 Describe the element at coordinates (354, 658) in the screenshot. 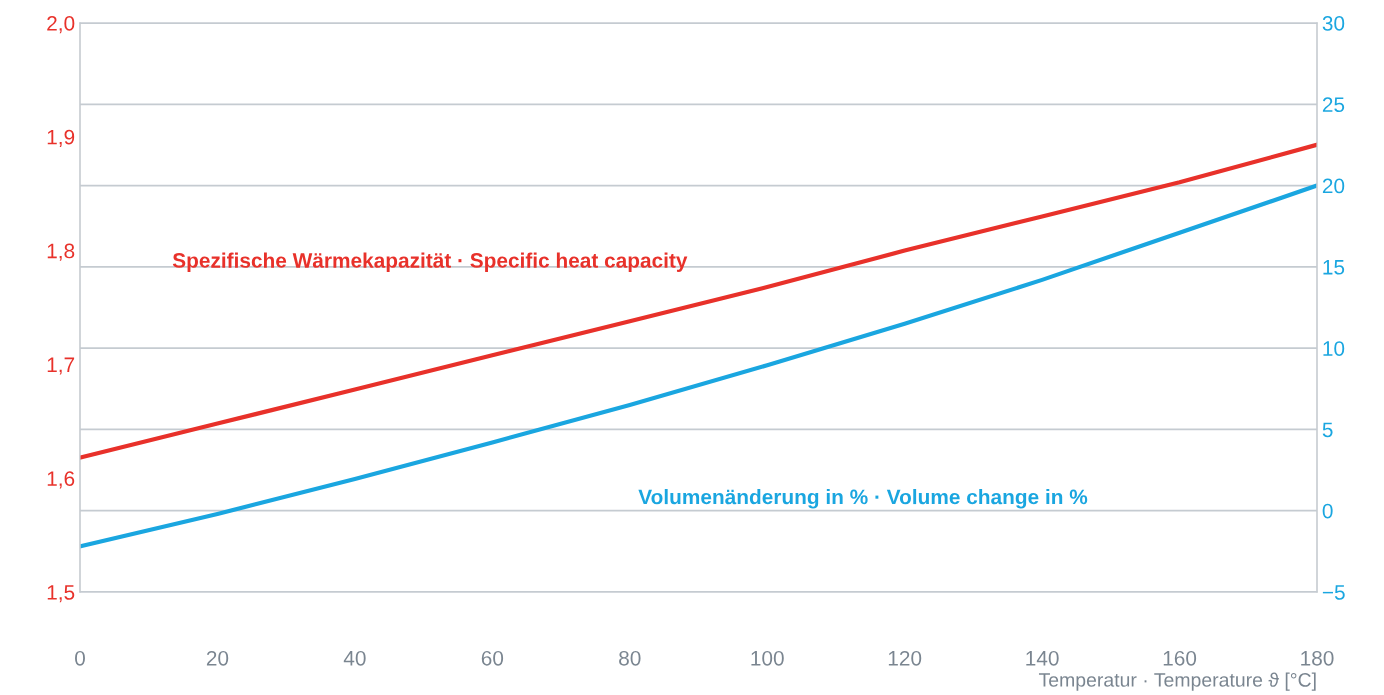

I see `x-tick-label: 40` at that location.